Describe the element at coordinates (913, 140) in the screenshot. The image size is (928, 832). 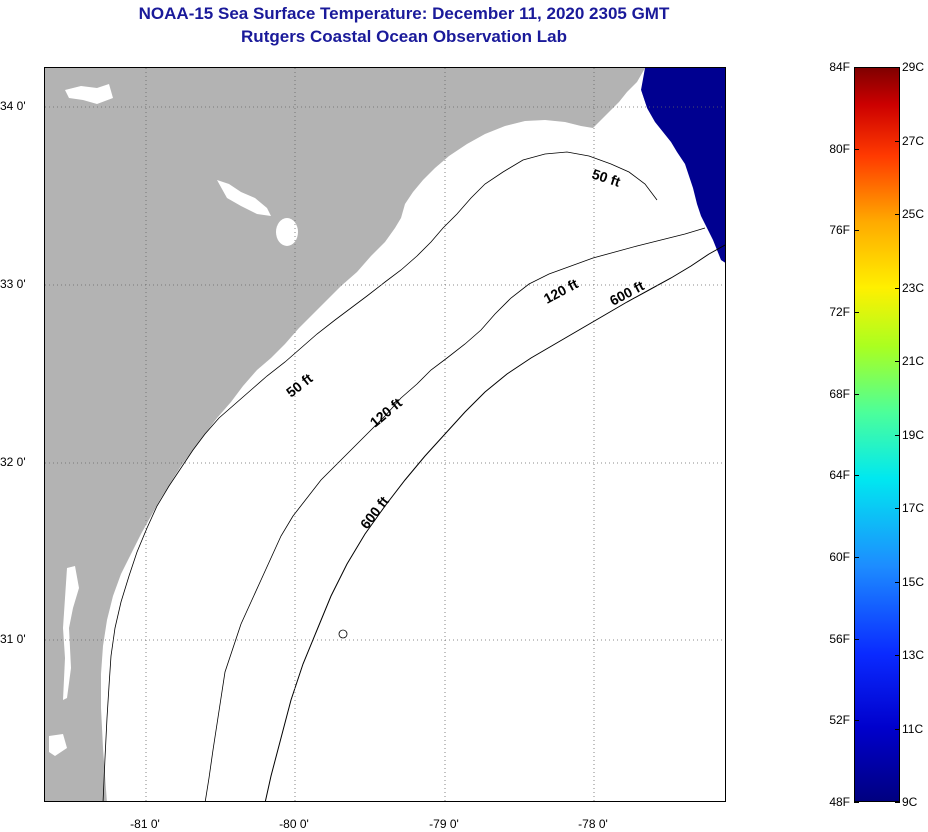
I see `colorbar-celsius-label: 27C` at that location.